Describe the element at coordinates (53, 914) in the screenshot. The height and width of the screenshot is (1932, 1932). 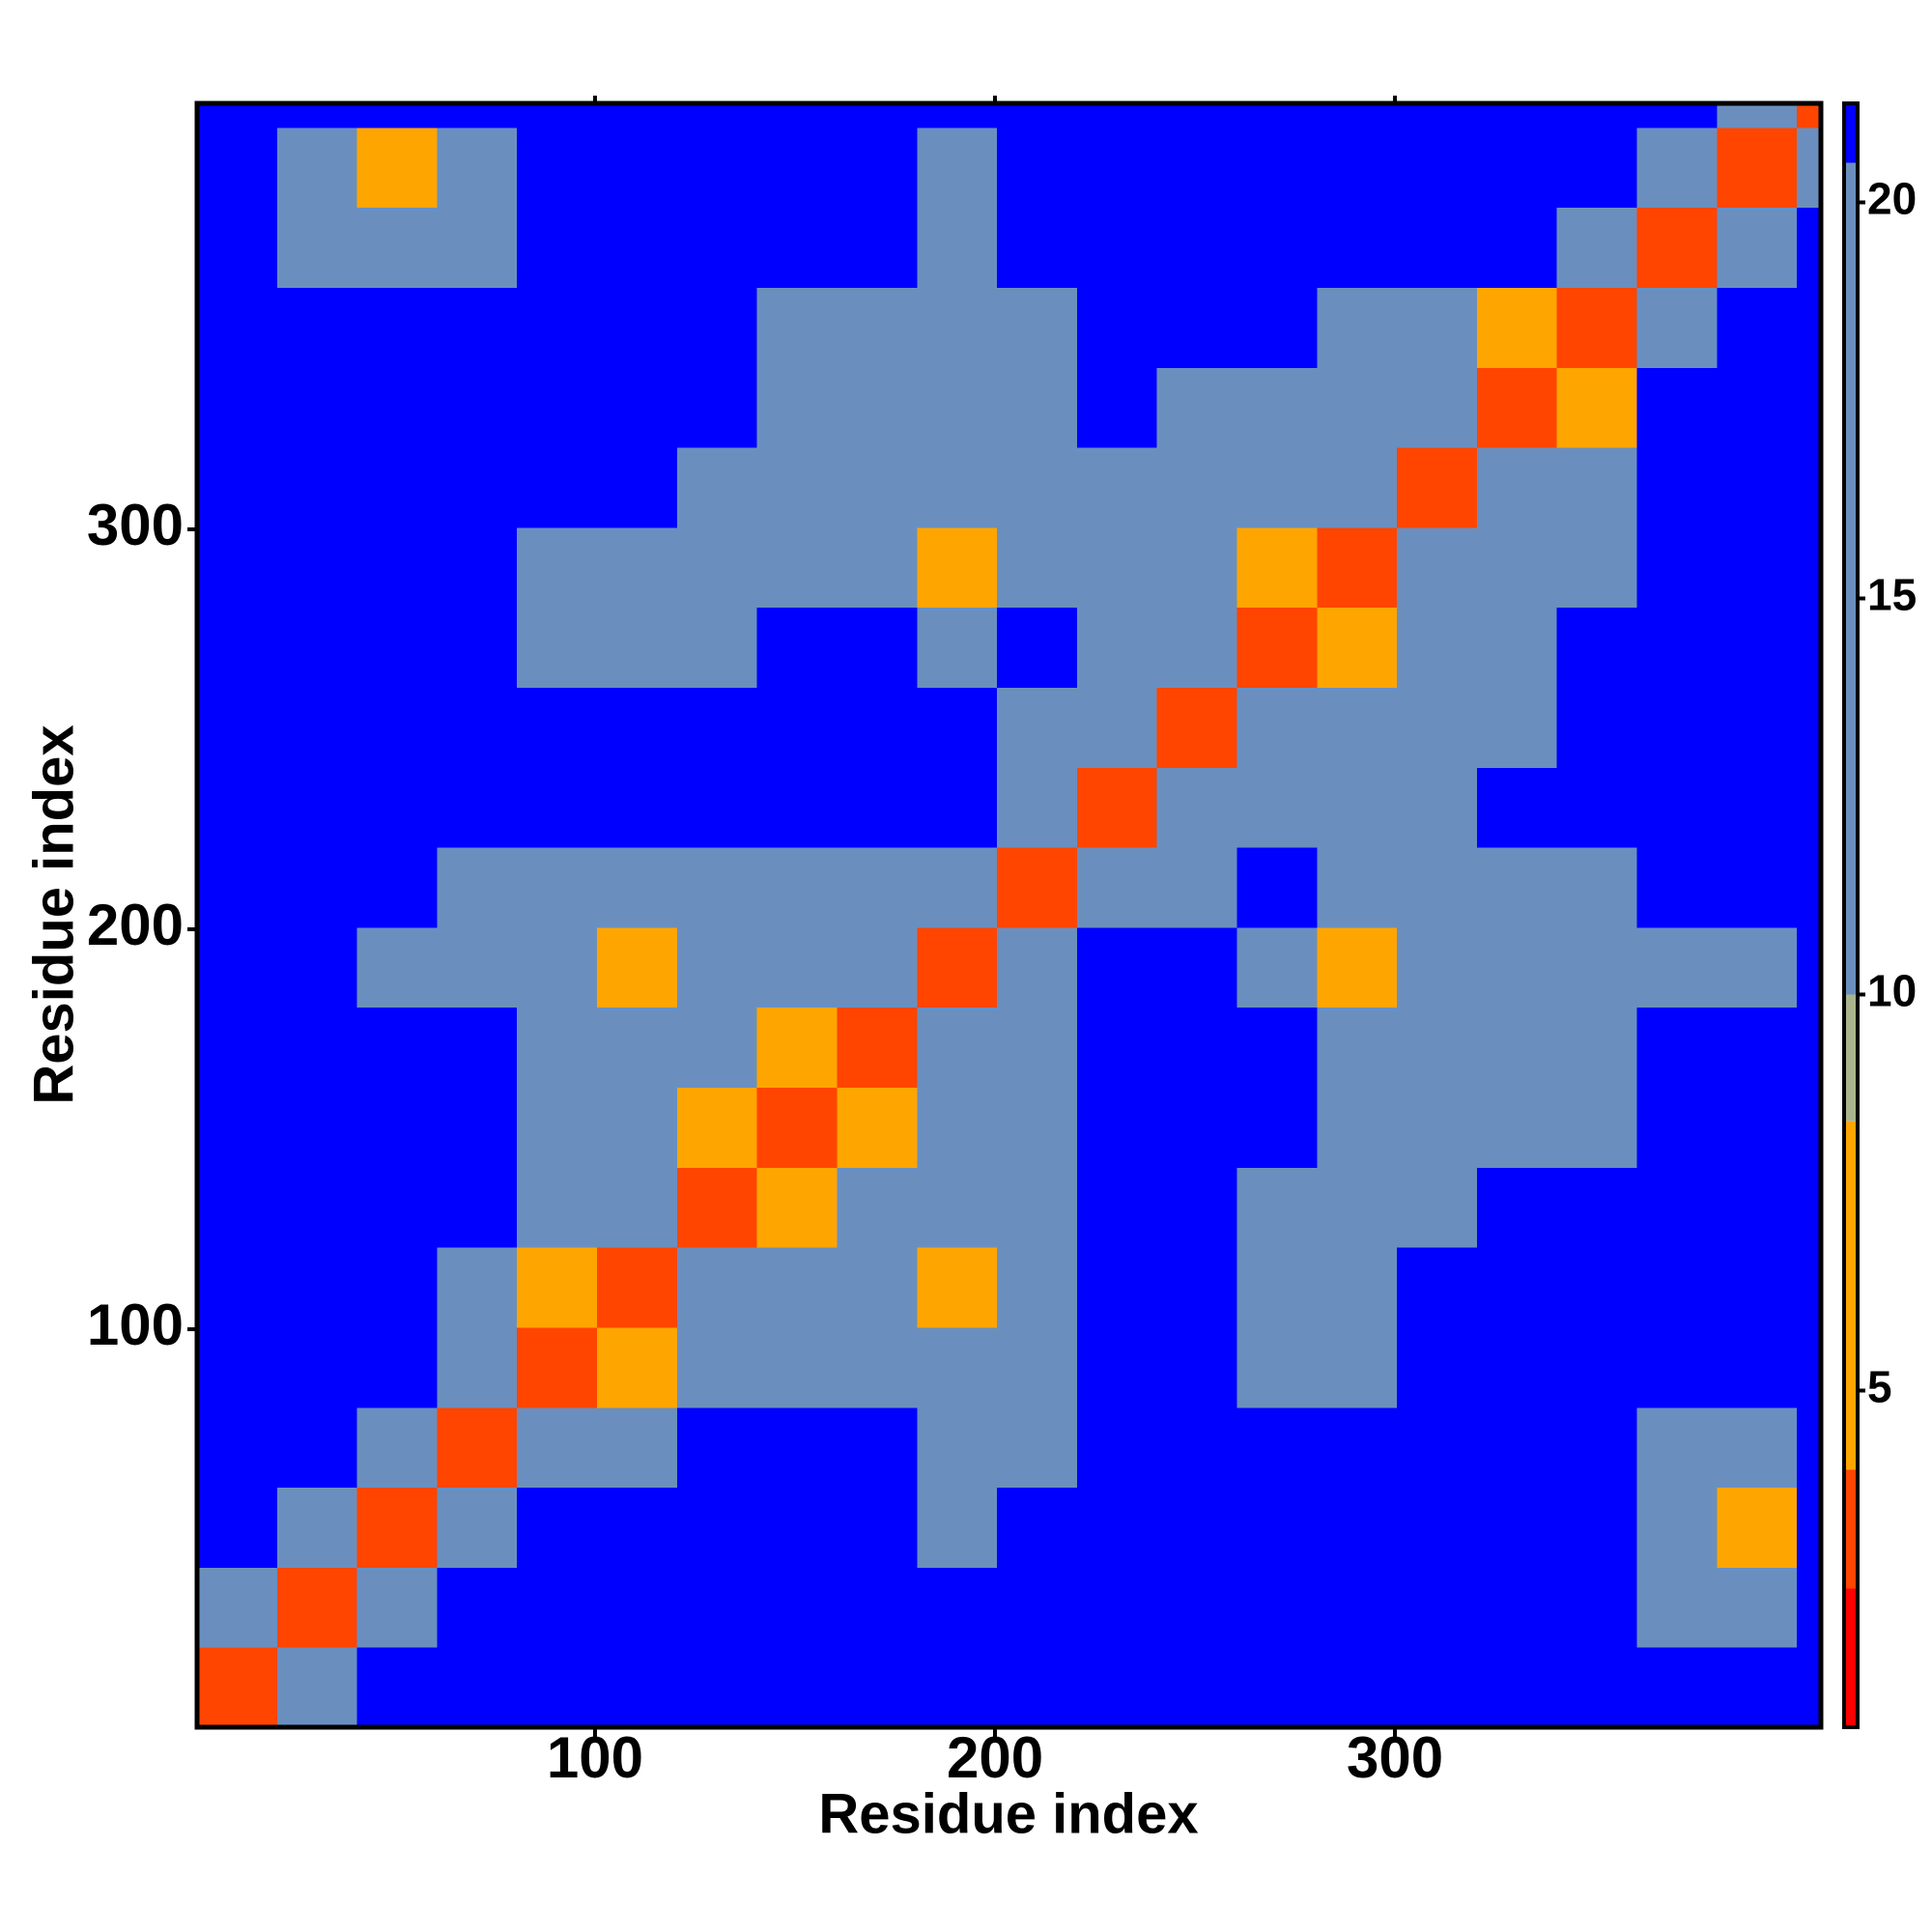
I see `y-axis-title: Residue index` at that location.